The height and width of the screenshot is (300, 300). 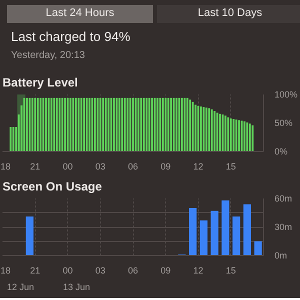 I want to click on chart-title: Screen On Usage, so click(x=52, y=187).